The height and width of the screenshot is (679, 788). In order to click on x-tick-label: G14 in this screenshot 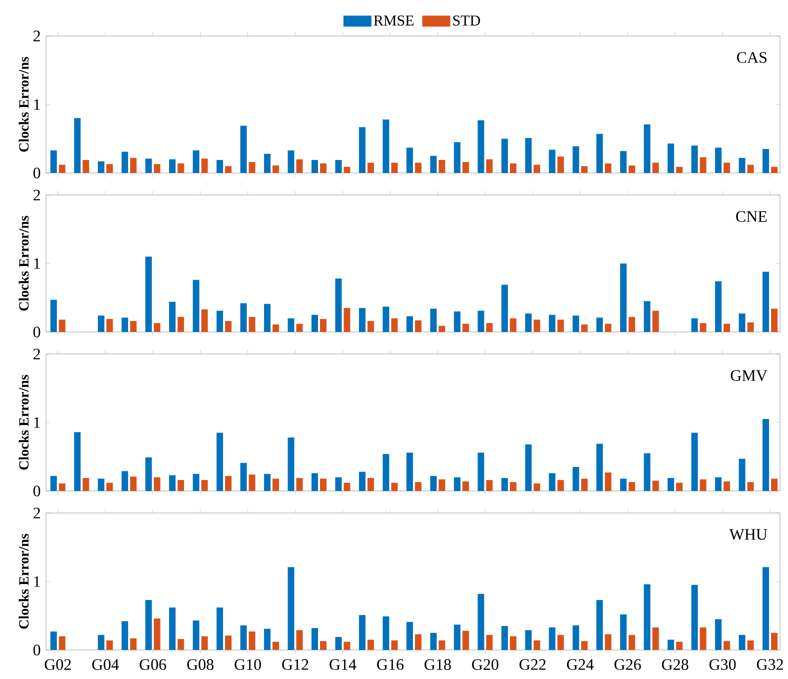, I will do `click(343, 664)`.